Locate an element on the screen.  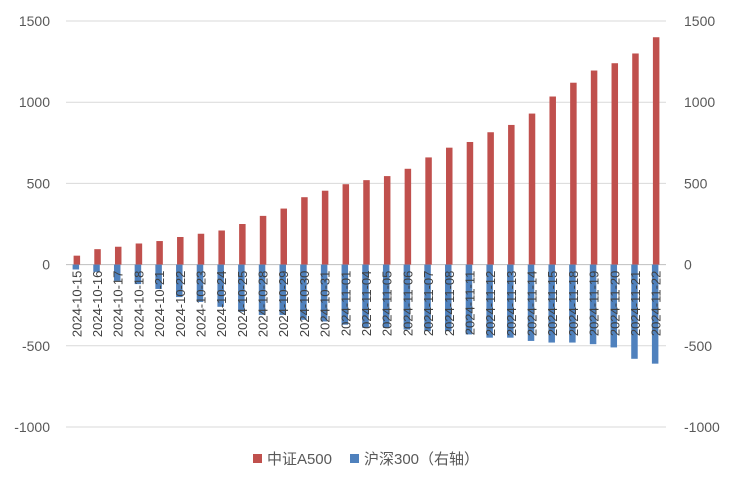
x-tick-label: 2024-11-21 is located at coordinates (635, 304).